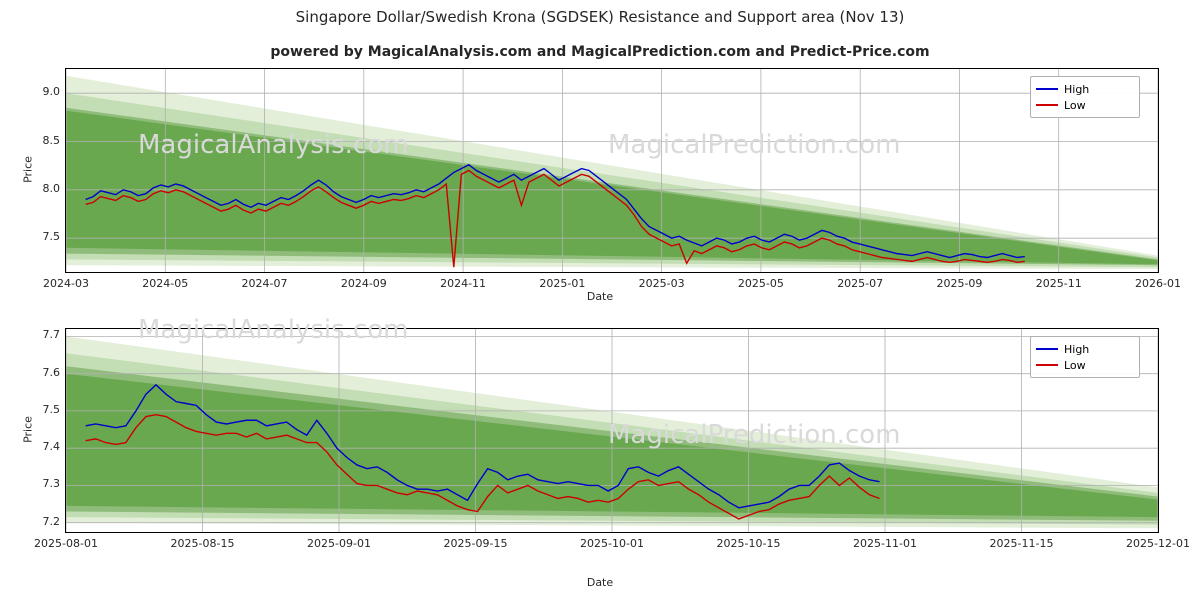 This screenshot has height=600, width=1200. I want to click on x-tick-label: 2024-09, so click(363, 283).